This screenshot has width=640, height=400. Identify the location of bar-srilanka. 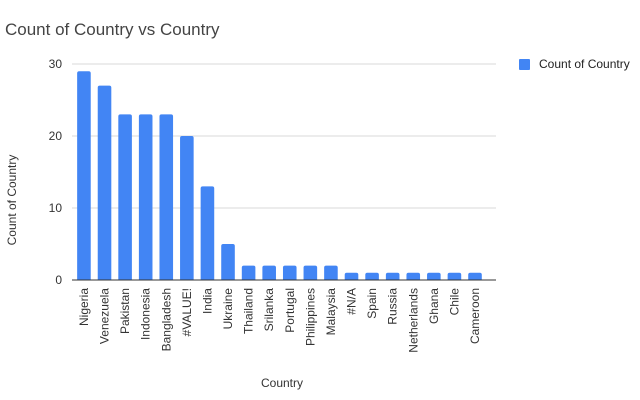
(269, 272).